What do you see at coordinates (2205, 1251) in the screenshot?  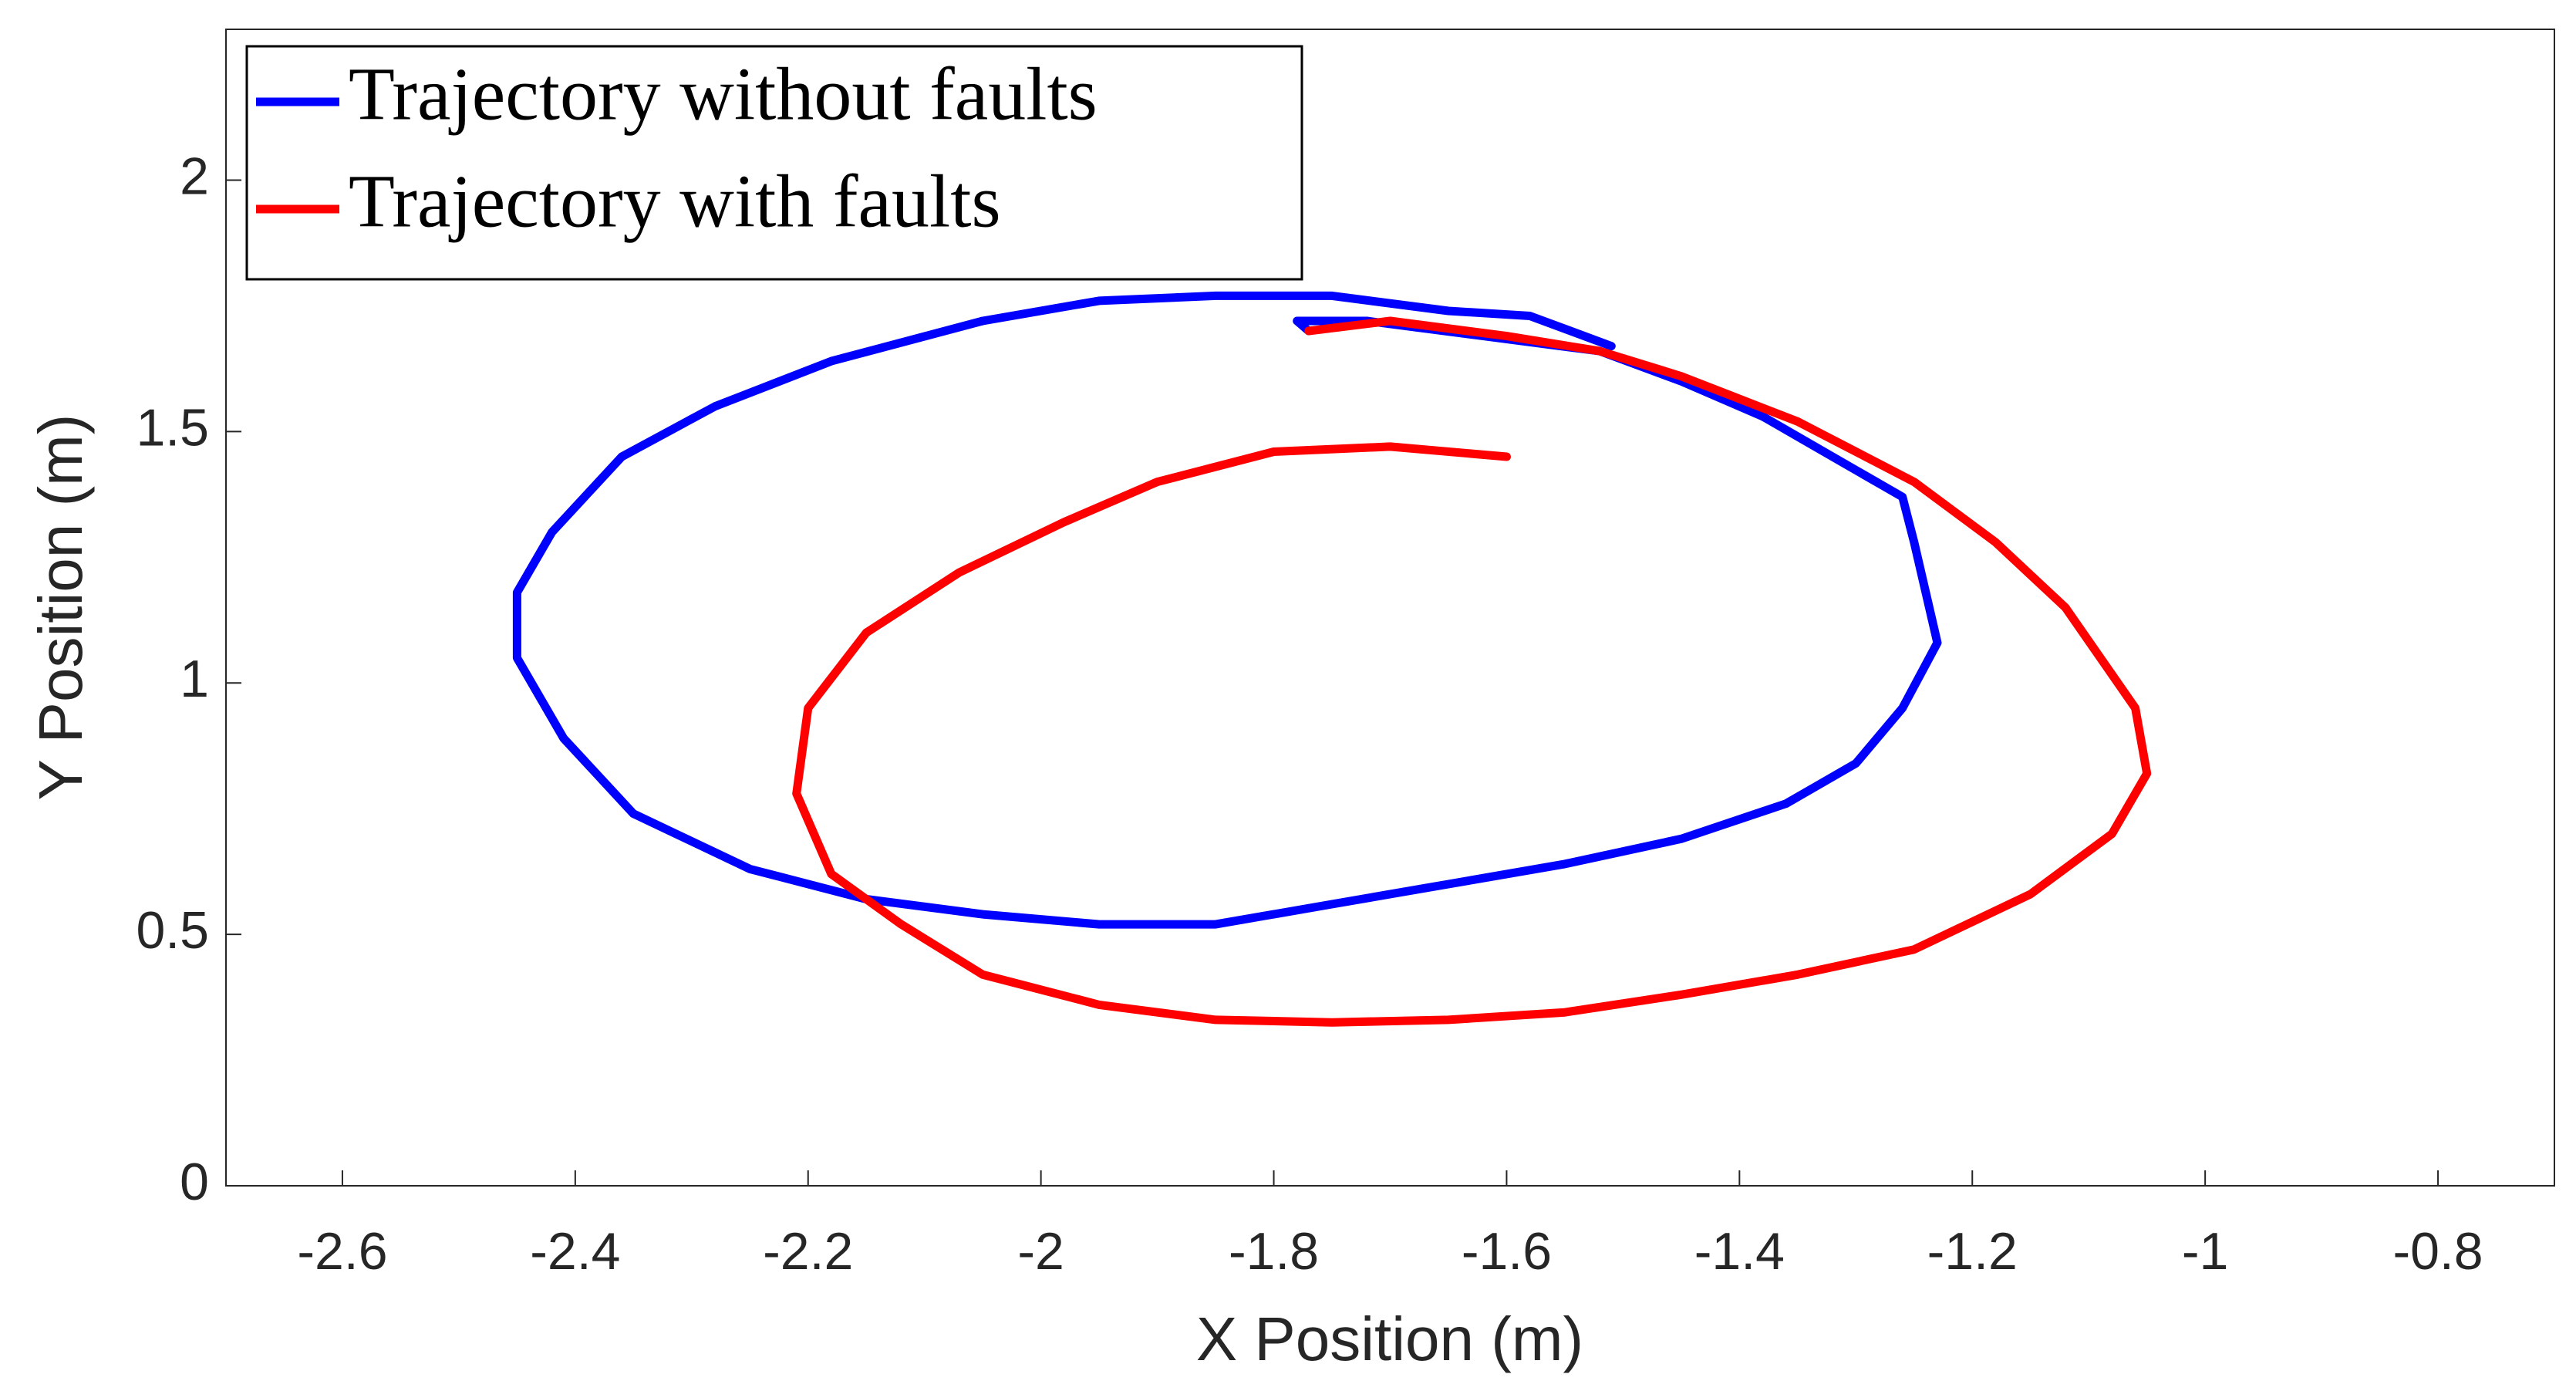 I see `x-tick-label: -1` at bounding box center [2205, 1251].